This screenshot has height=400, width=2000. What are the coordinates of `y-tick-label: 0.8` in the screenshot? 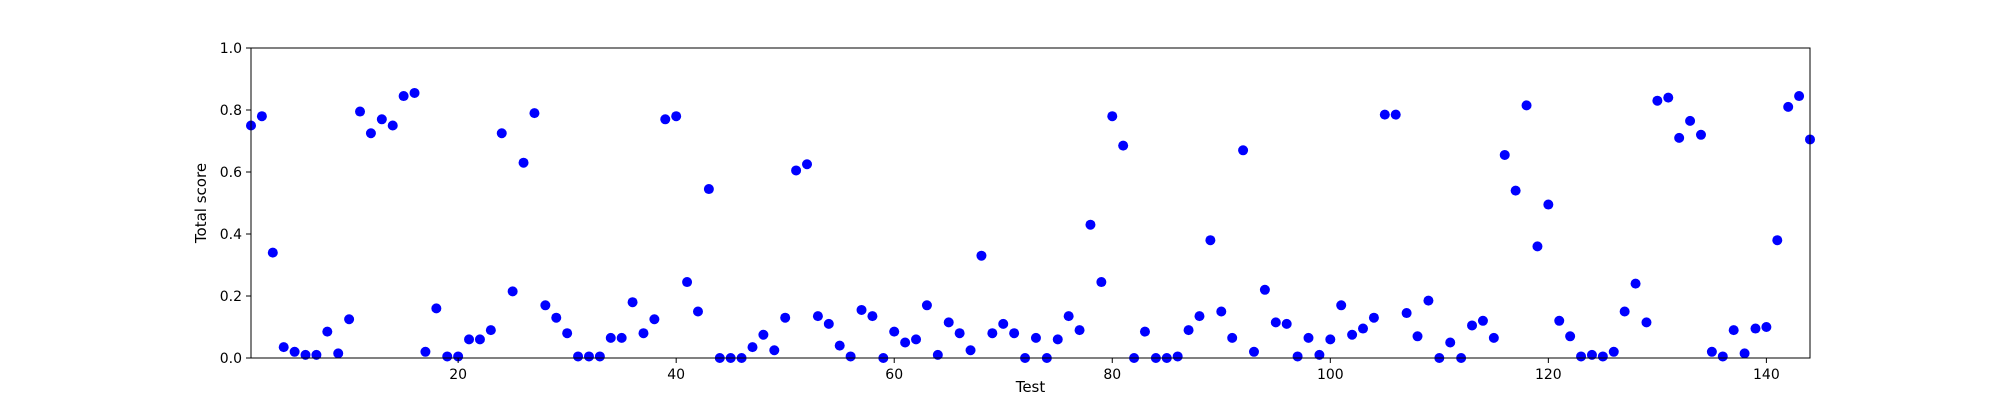 It's located at (231, 111).